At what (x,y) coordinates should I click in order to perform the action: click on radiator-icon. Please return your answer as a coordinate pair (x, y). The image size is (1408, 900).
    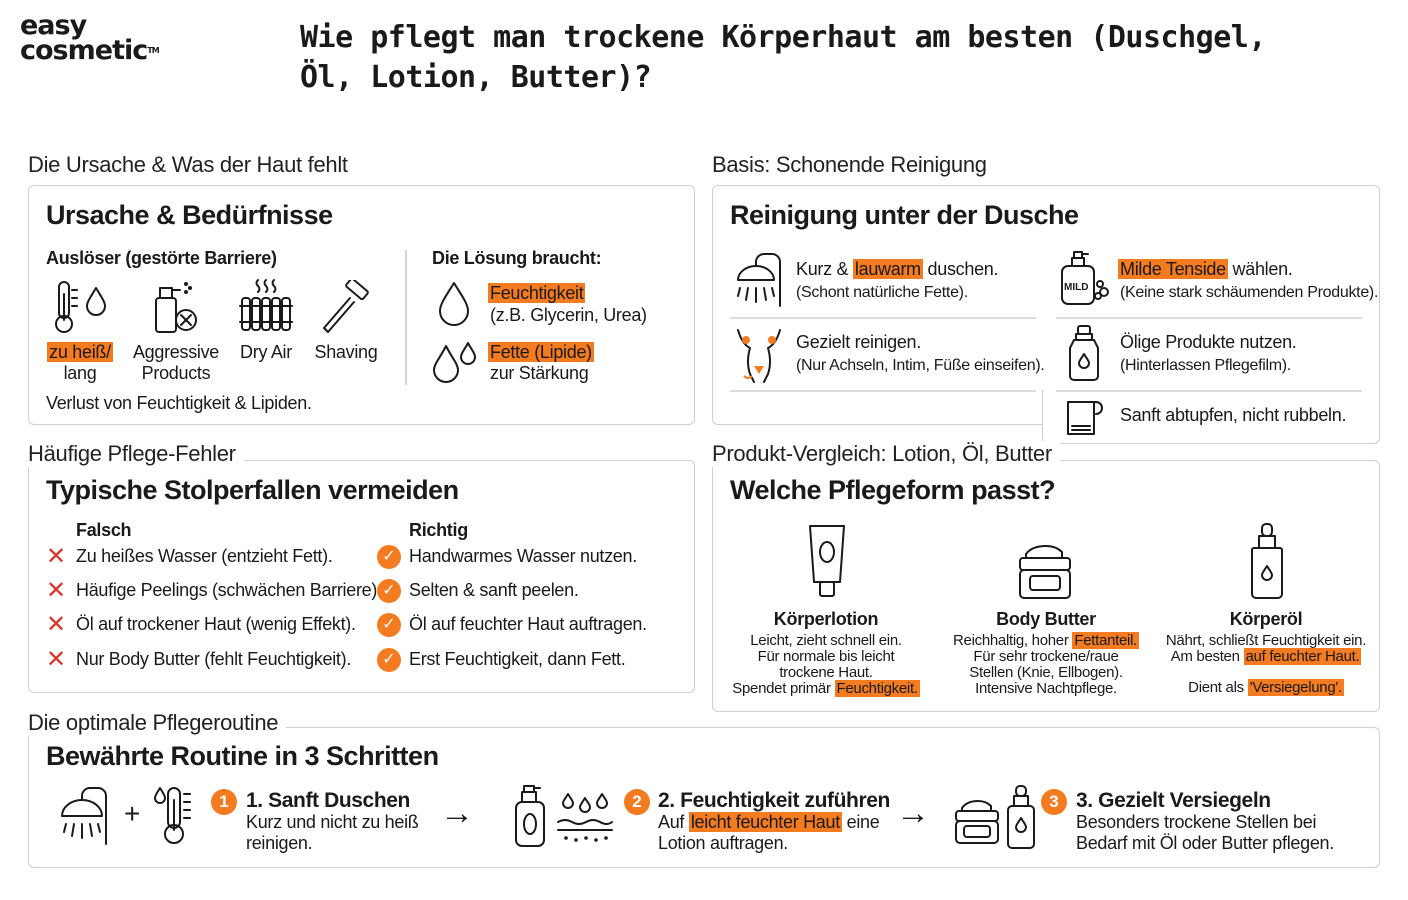
    Looking at the image, I should click on (266, 306).